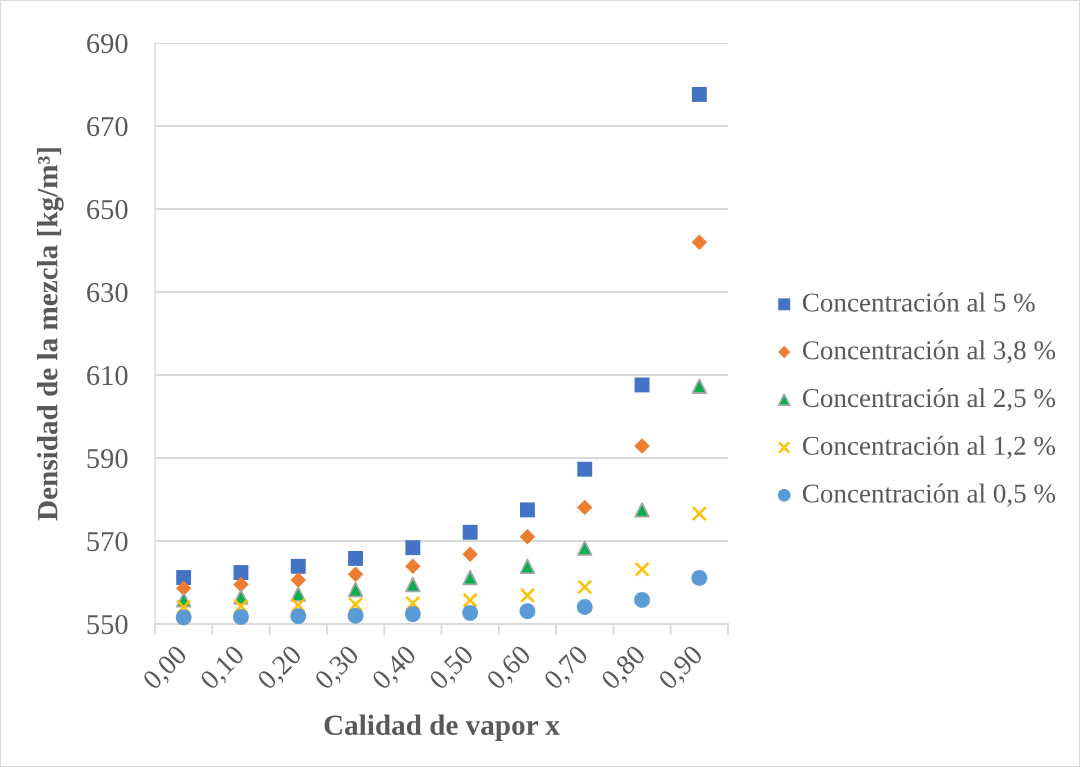 The image size is (1080, 767). What do you see at coordinates (338, 669) in the screenshot?
I see `x-tick-label: 0,30` at bounding box center [338, 669].